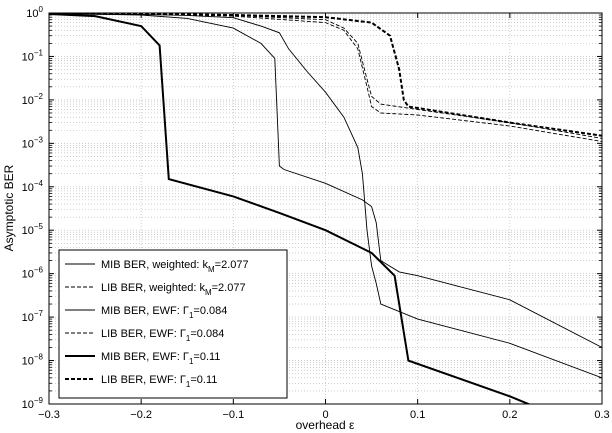  Describe the element at coordinates (33, 186) in the screenshot. I see `y-tick-label: 10⁻⁴` at that location.